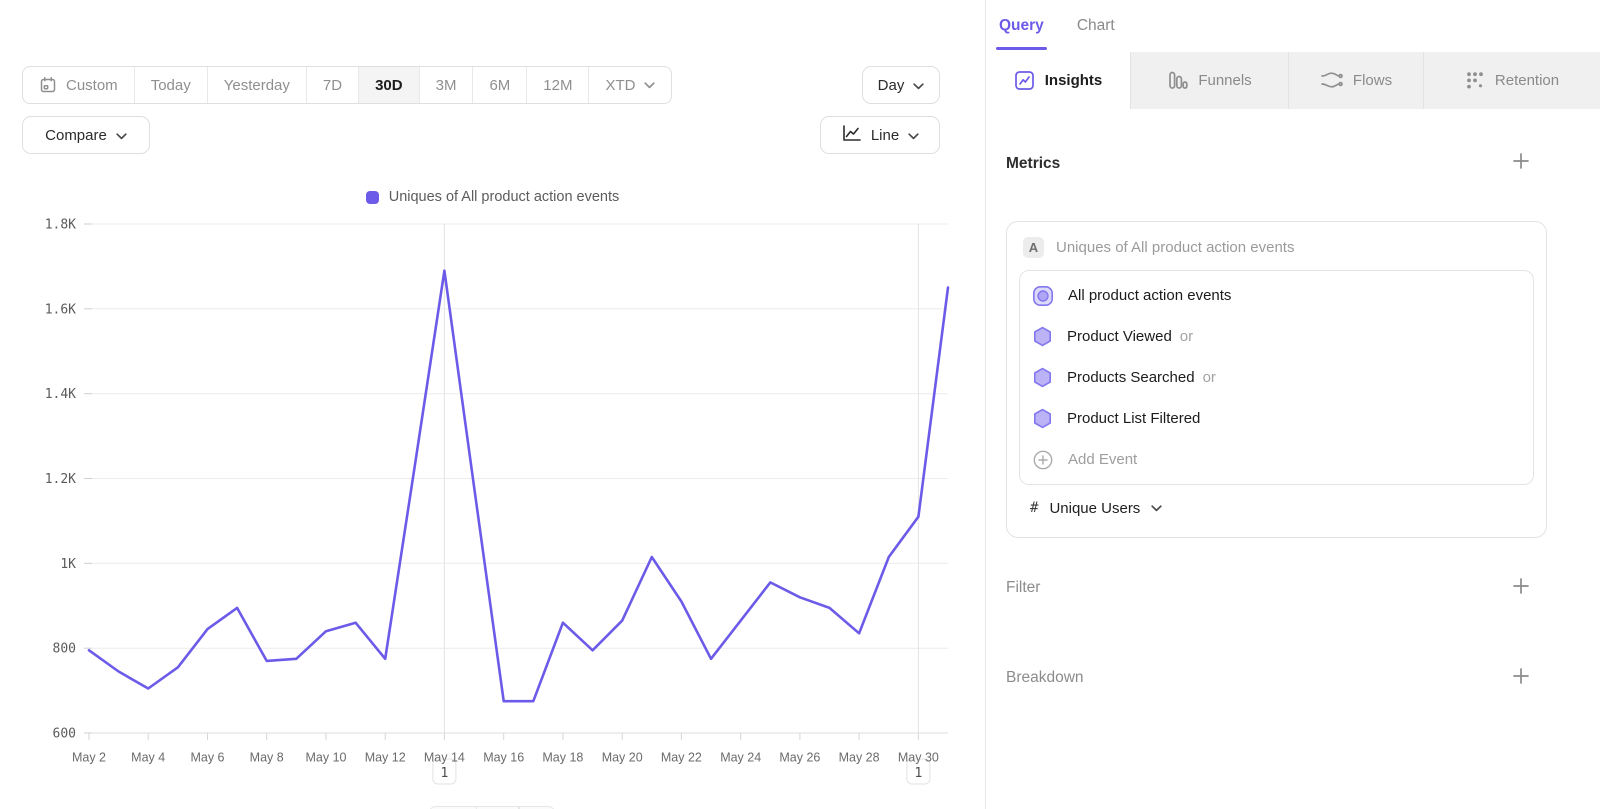  I want to click on add-breakdown-button, so click(1521, 678).